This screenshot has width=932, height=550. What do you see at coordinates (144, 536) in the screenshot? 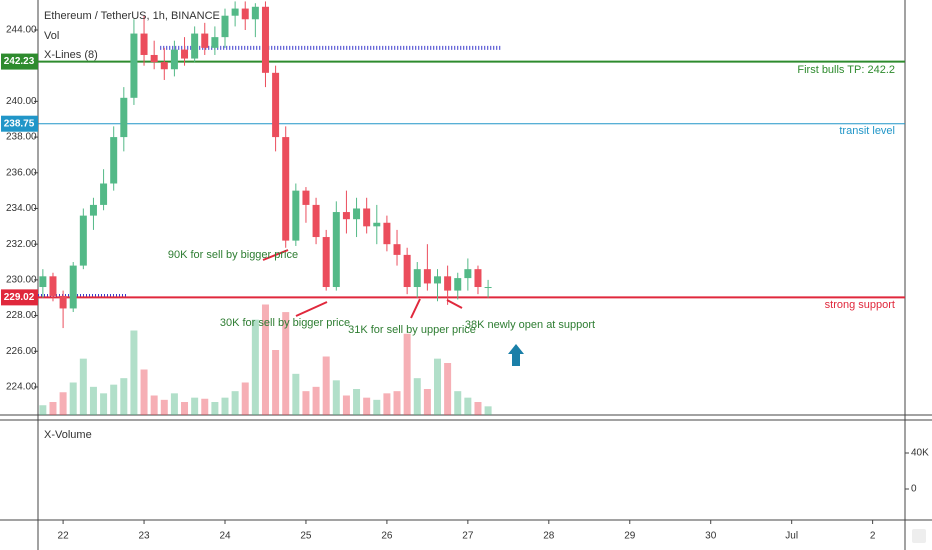
I see `x-tick-label: 23` at bounding box center [144, 536].